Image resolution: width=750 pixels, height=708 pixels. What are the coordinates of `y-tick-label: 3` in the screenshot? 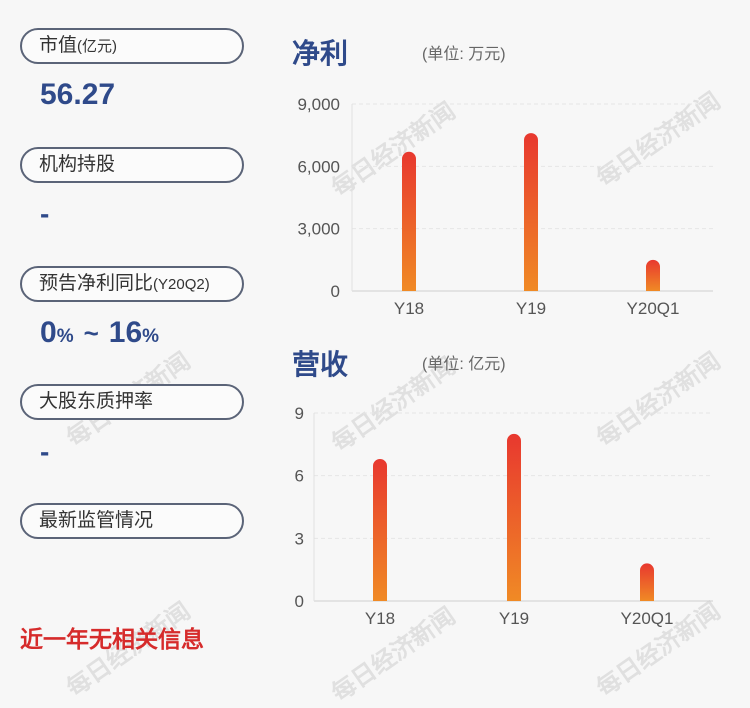 It's located at (299, 538).